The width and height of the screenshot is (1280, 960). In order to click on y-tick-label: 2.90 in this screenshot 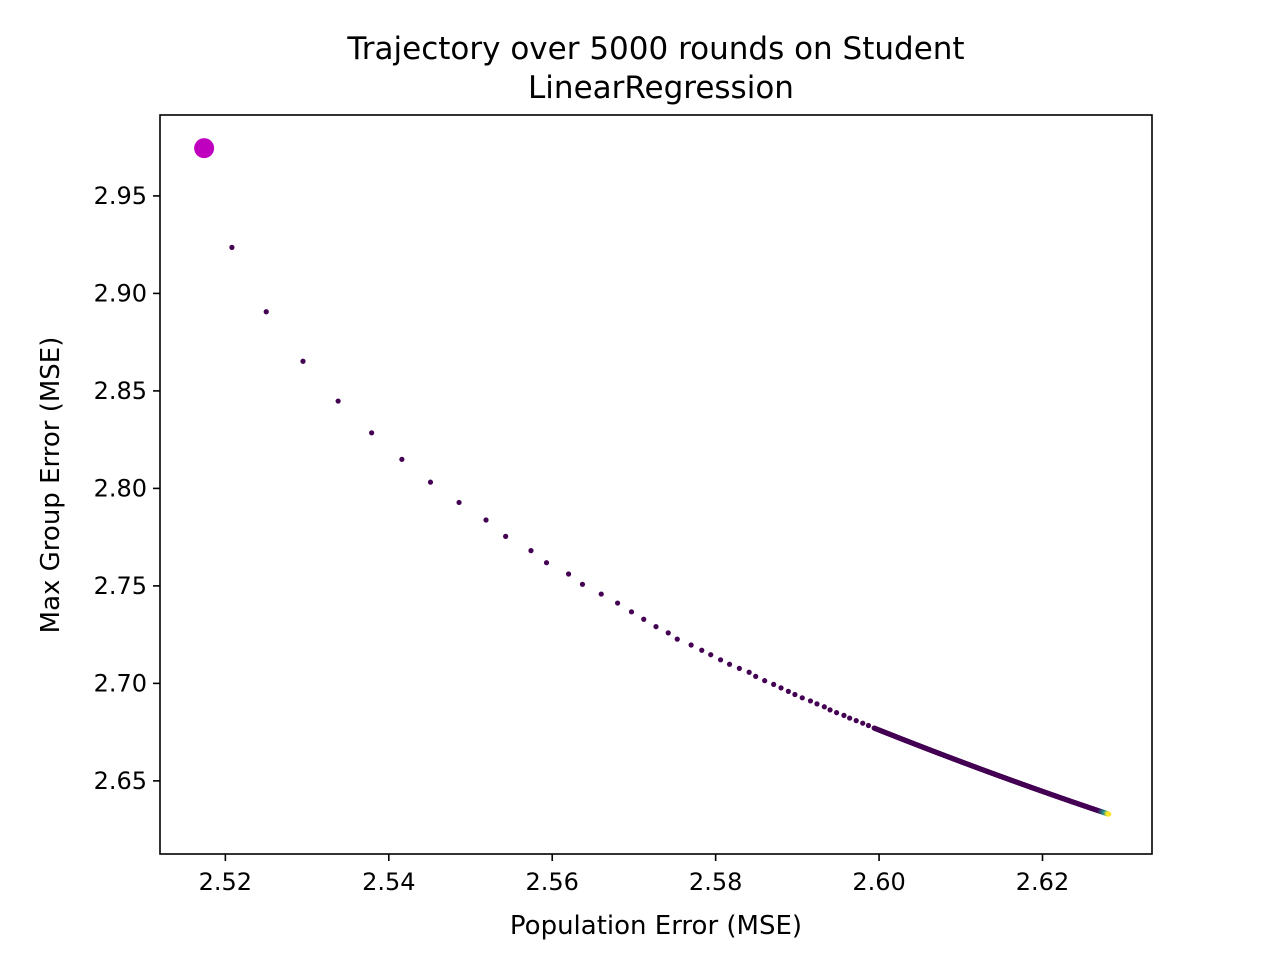, I will do `click(120, 293)`.